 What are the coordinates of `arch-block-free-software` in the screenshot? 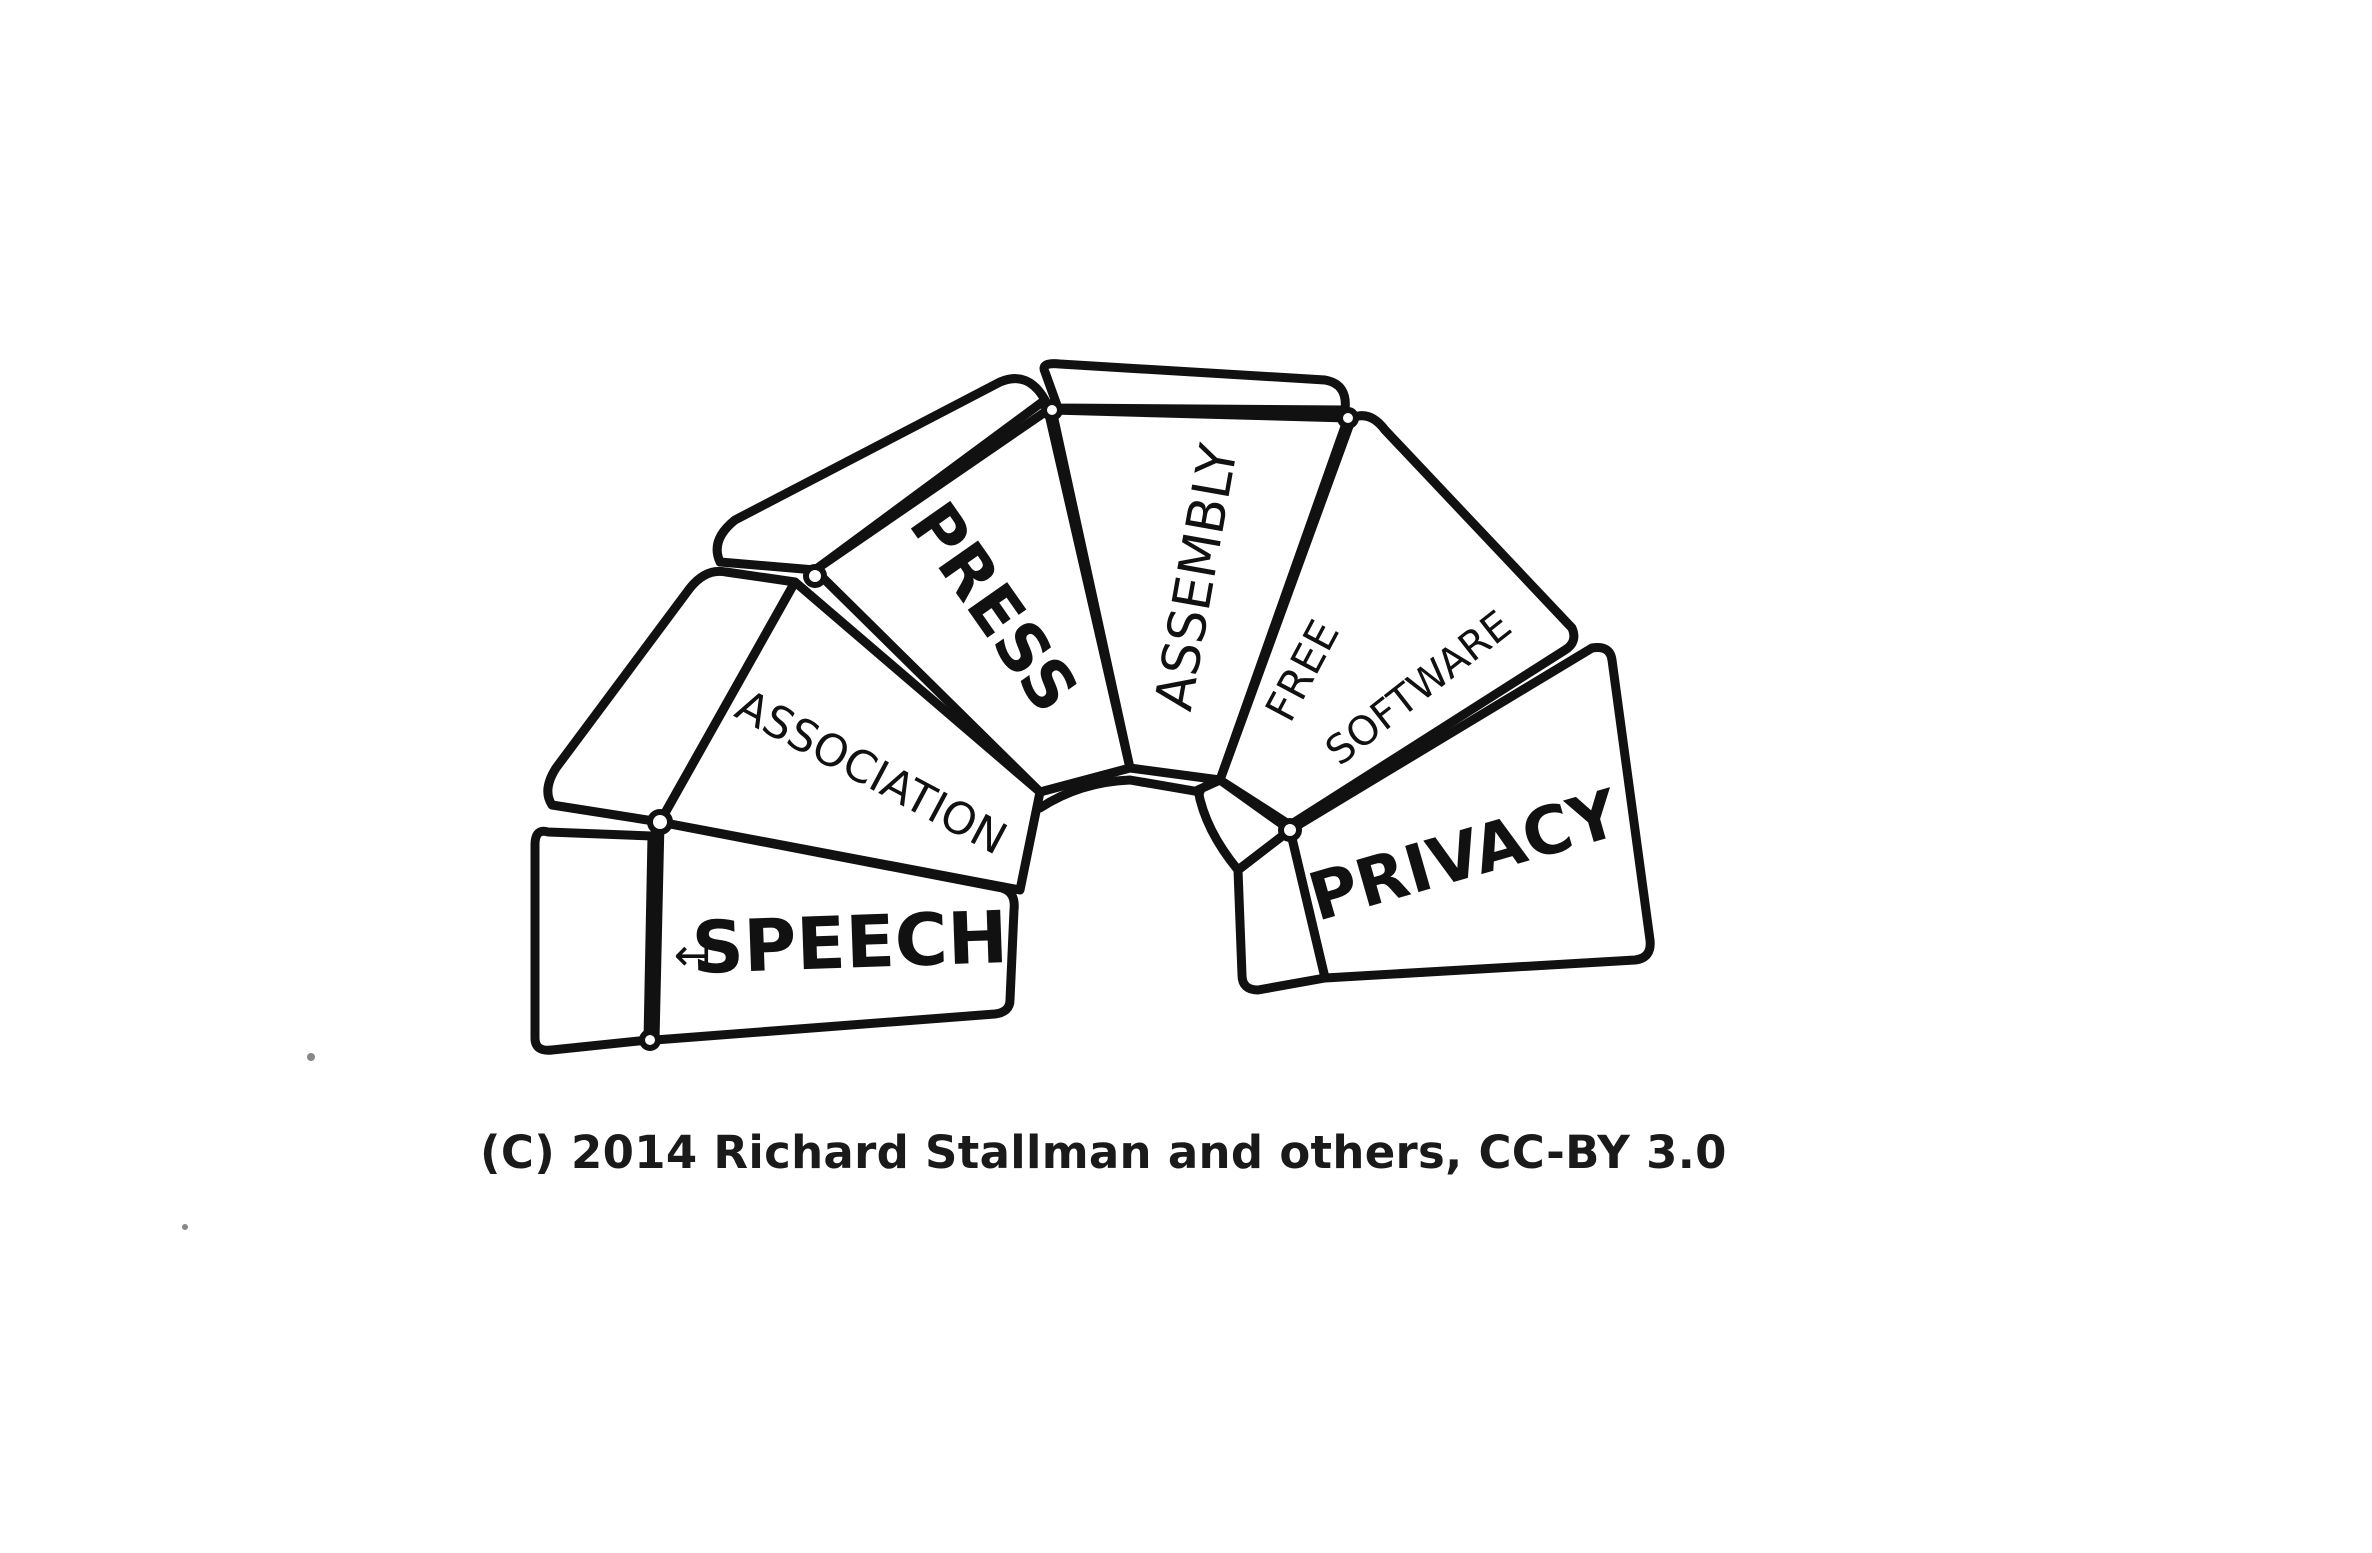 It's located at (1397, 620).